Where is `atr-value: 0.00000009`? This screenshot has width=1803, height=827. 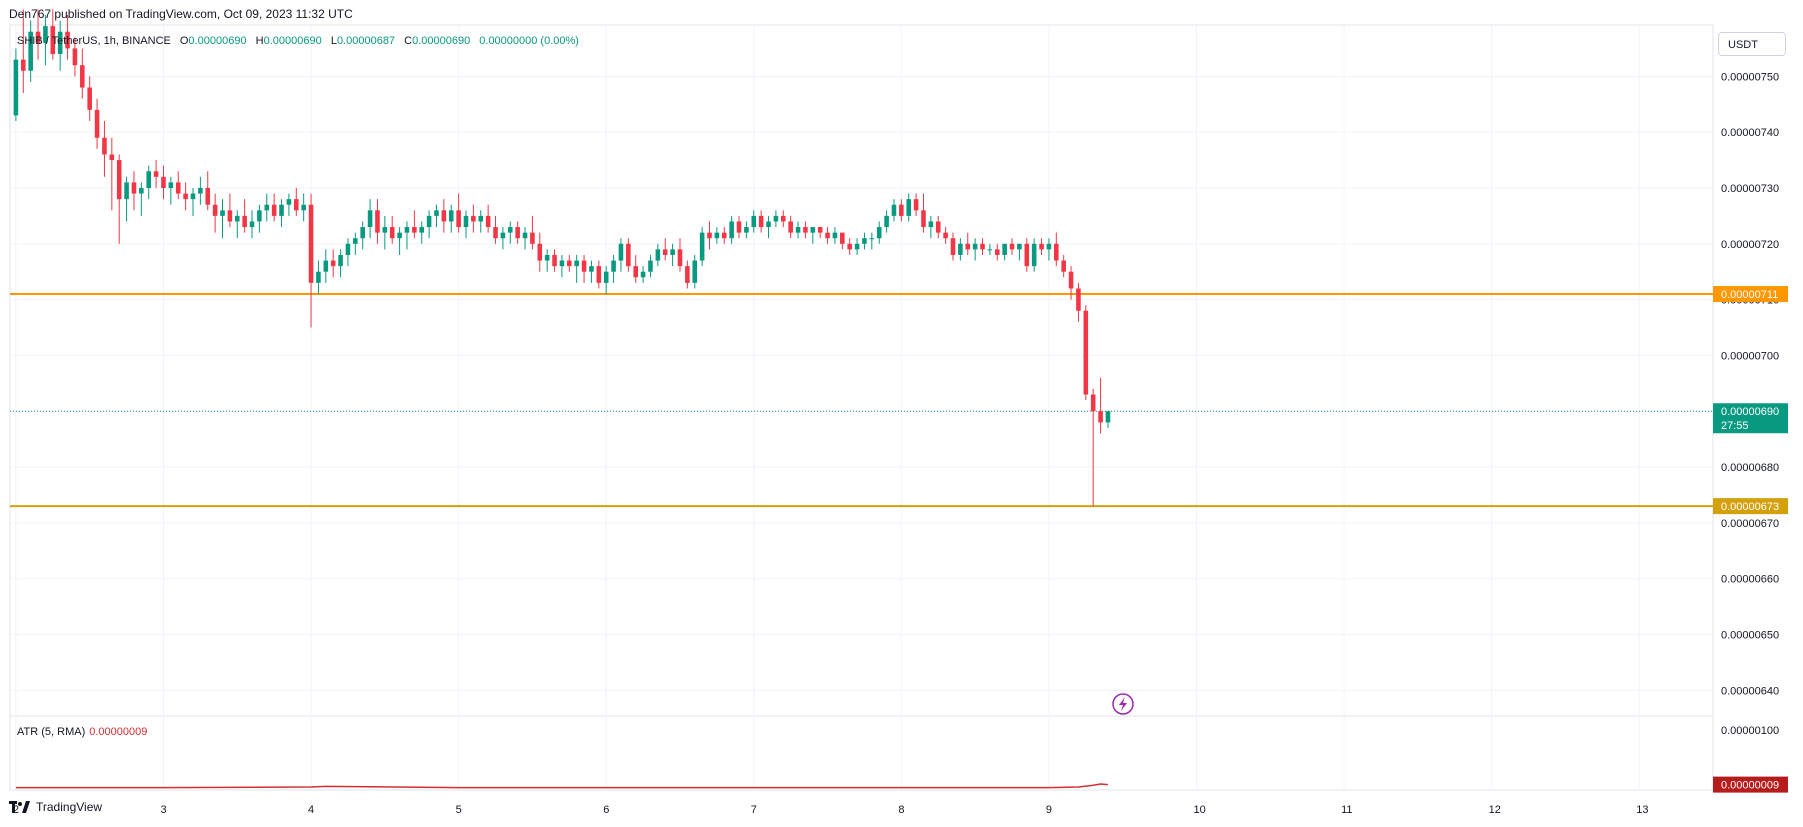 atr-value: 0.00000009 is located at coordinates (118, 732).